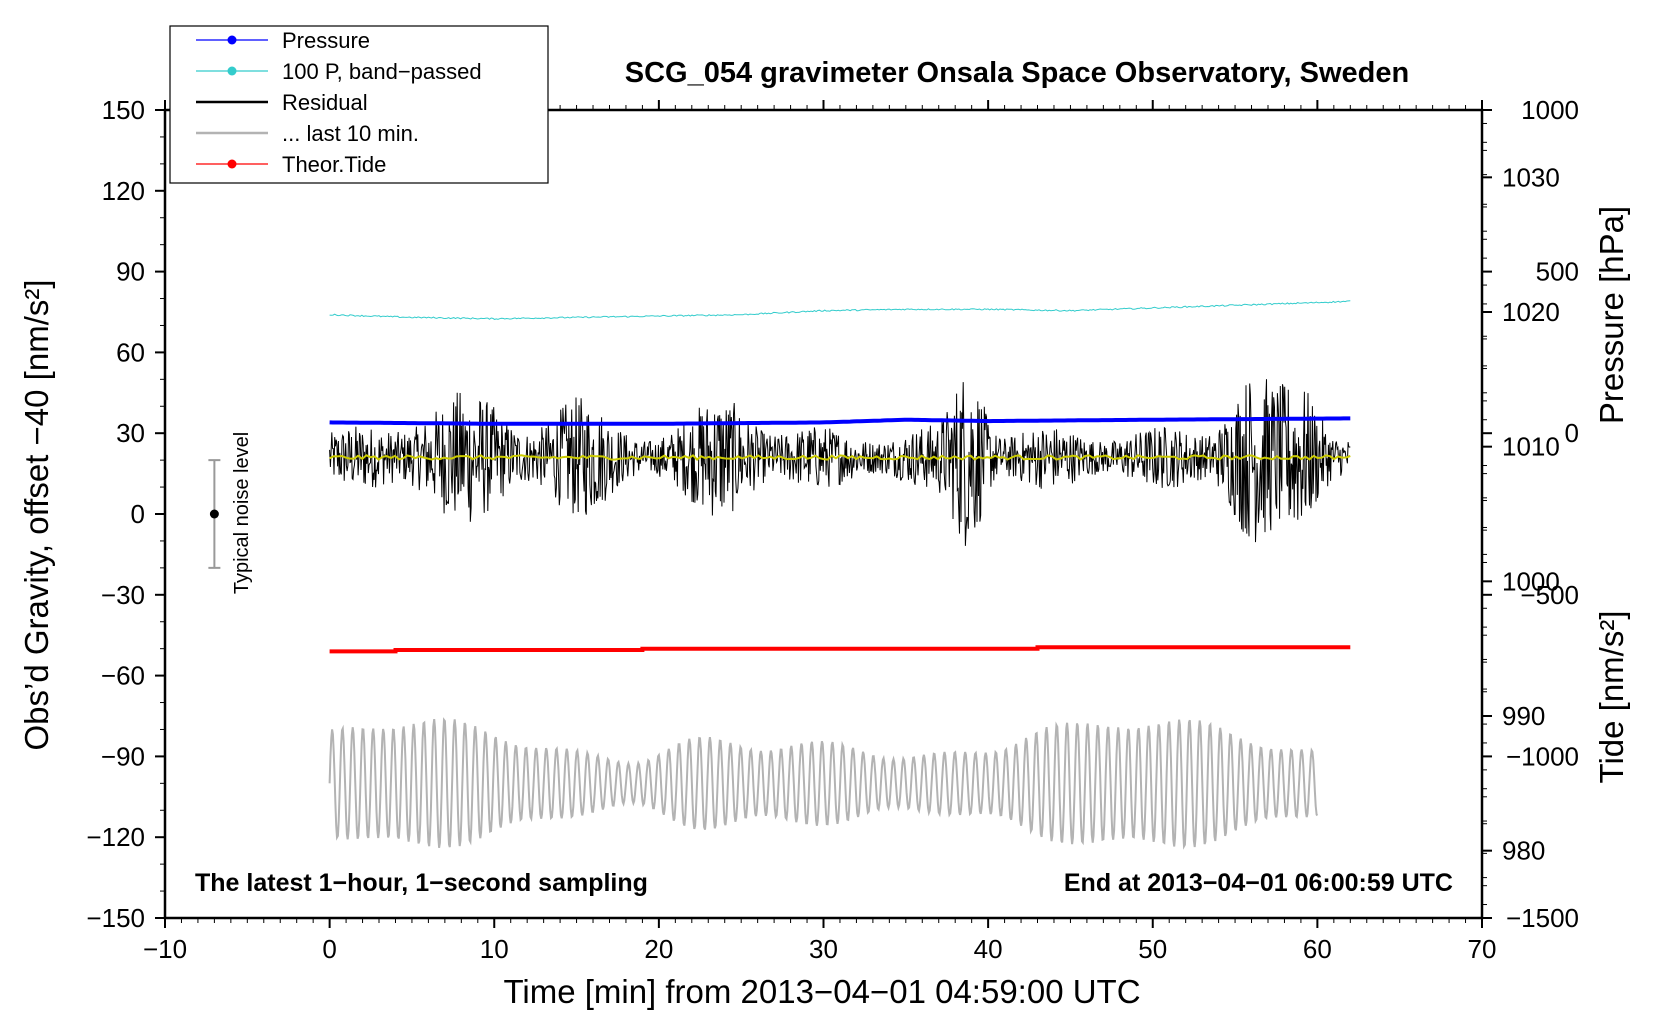 This screenshot has width=1660, height=1020. Describe the element at coordinates (130, 433) in the screenshot. I see `y-tick-label-left: 30` at that location.